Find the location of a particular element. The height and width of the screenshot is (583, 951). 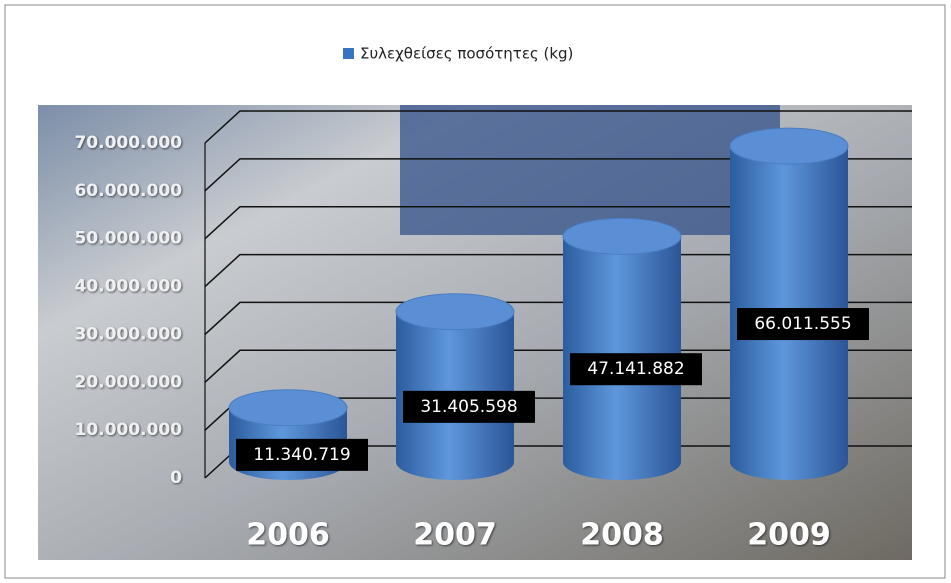

y-tick-label: 0 is located at coordinates (176, 478).